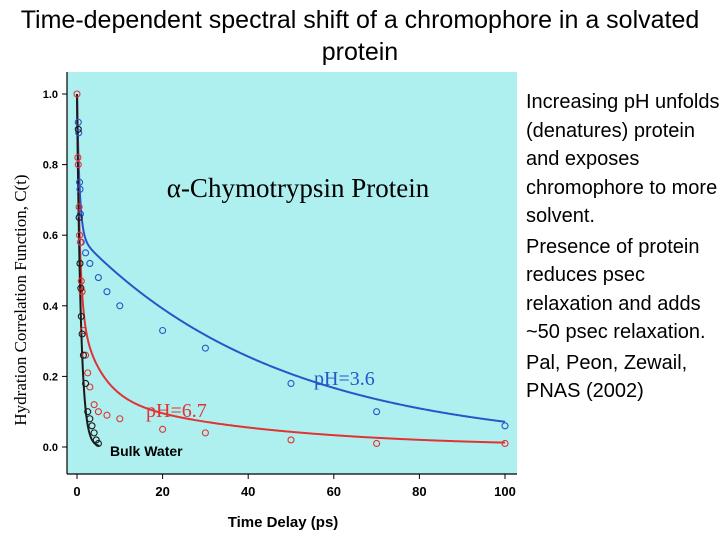  What do you see at coordinates (50, 166) in the screenshot?
I see `y-tick-label: 0.8` at bounding box center [50, 166].